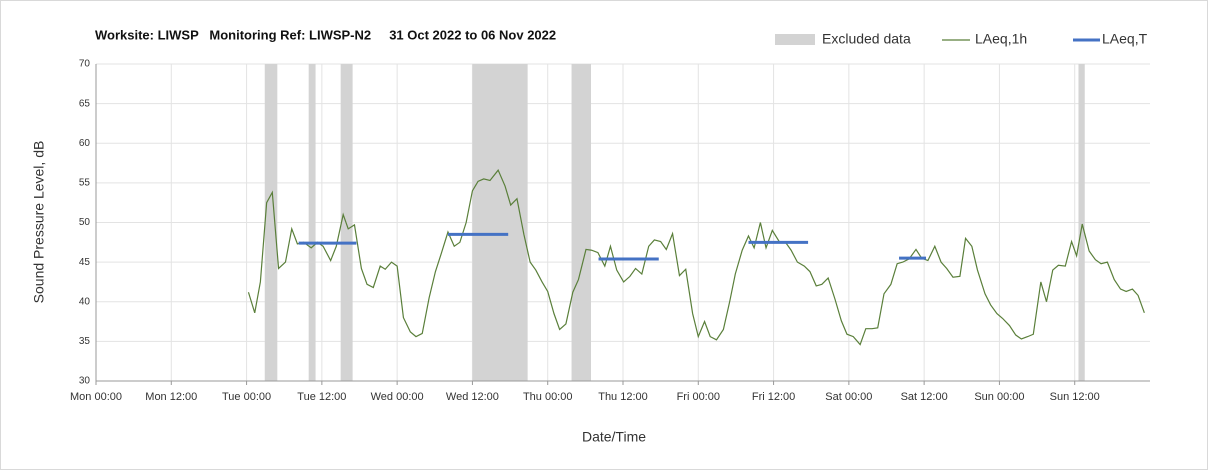 The height and width of the screenshot is (470, 1208). Describe the element at coordinates (246, 397) in the screenshot. I see `x-tick-label: Tue 00:00` at that location.